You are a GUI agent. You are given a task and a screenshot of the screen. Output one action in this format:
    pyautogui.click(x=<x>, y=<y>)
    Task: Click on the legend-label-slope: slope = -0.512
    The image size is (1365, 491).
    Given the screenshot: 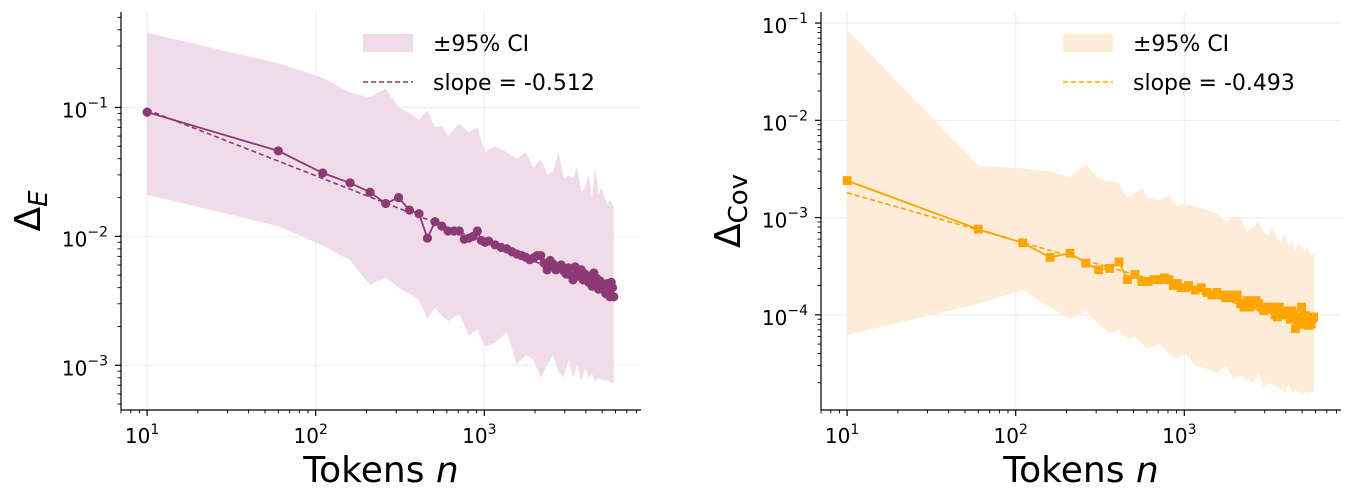 What is the action you would take?
    pyautogui.click(x=514, y=83)
    